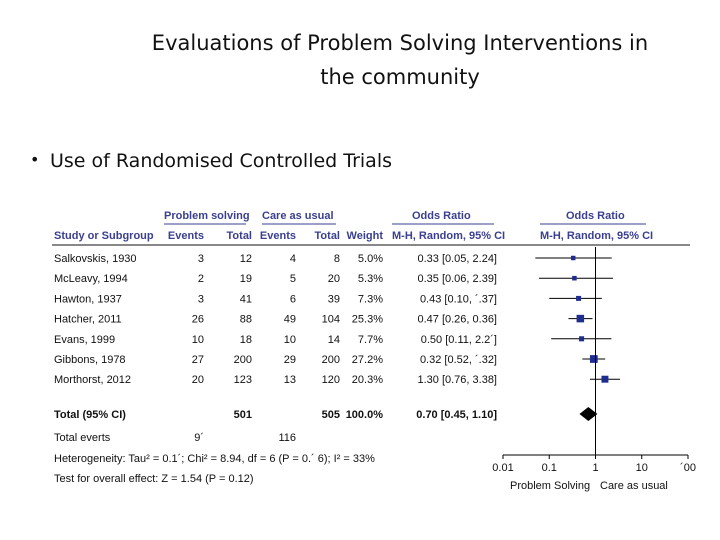 The image size is (720, 540). What do you see at coordinates (331, 320) in the screenshot?
I see `row-total-c: 104` at bounding box center [331, 320].